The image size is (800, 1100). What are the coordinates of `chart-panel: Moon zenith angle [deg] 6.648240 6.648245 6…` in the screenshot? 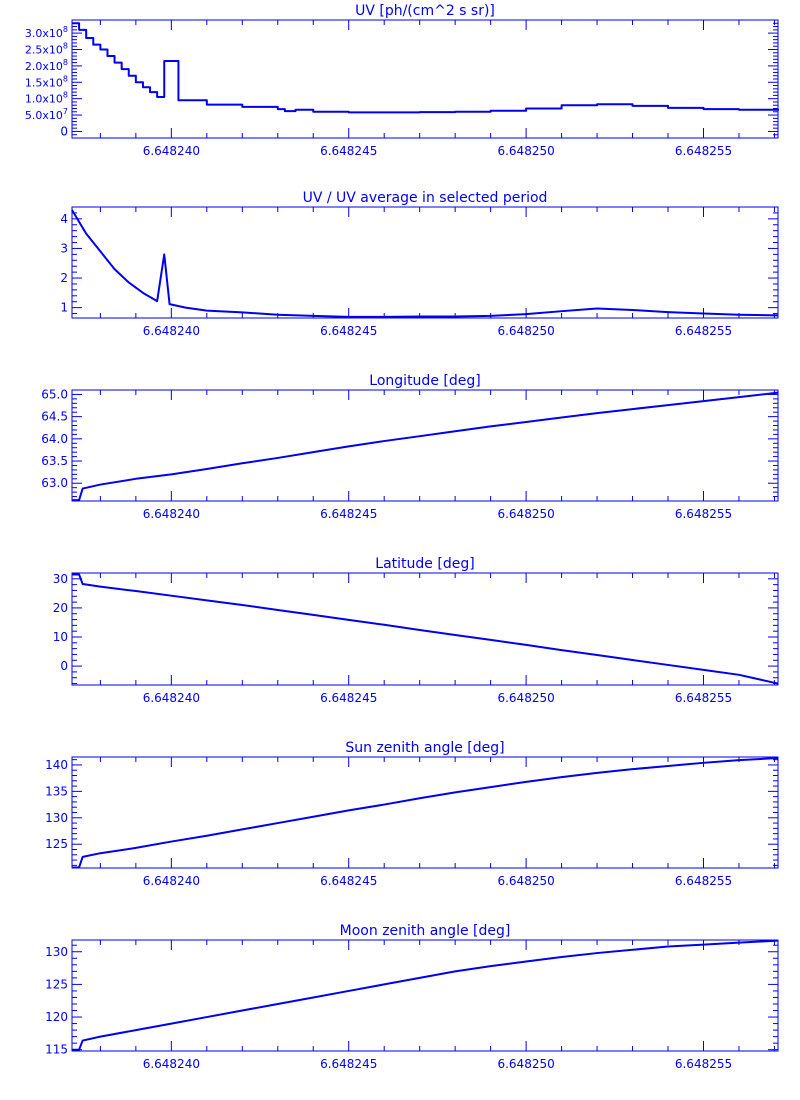 It's located at (412, 997).